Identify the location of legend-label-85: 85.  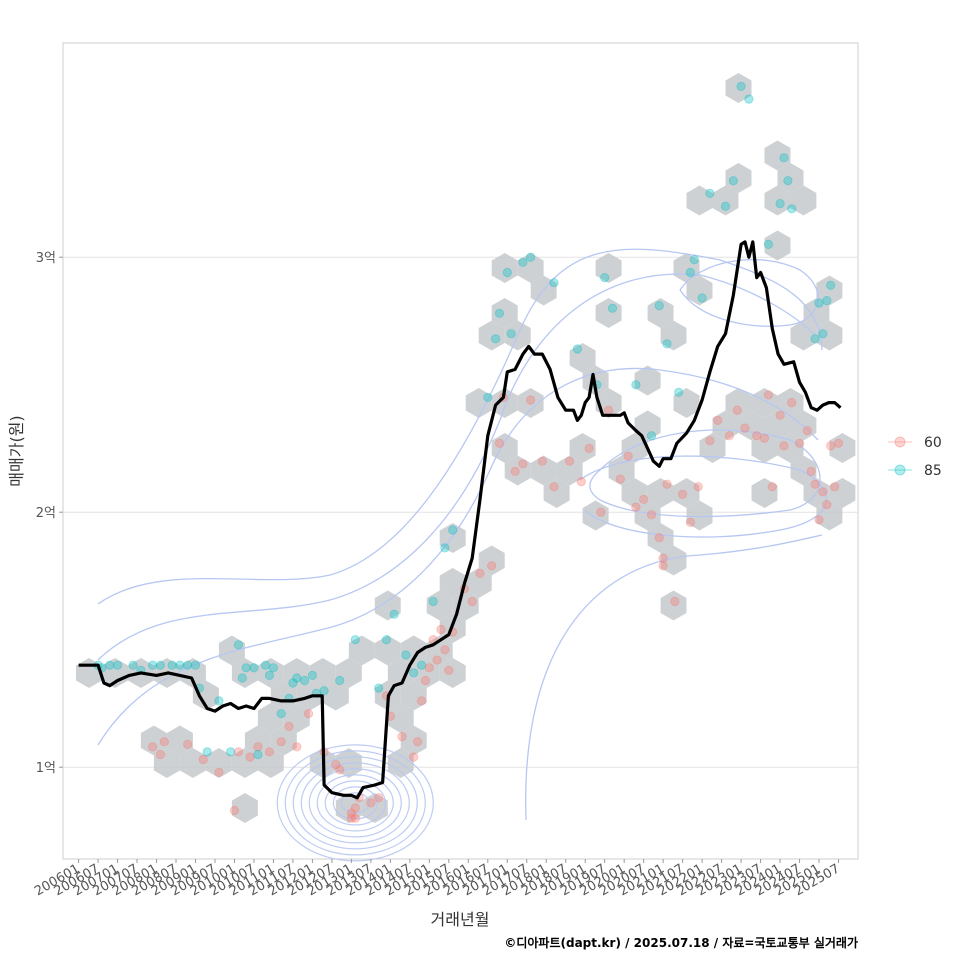
(933, 471).